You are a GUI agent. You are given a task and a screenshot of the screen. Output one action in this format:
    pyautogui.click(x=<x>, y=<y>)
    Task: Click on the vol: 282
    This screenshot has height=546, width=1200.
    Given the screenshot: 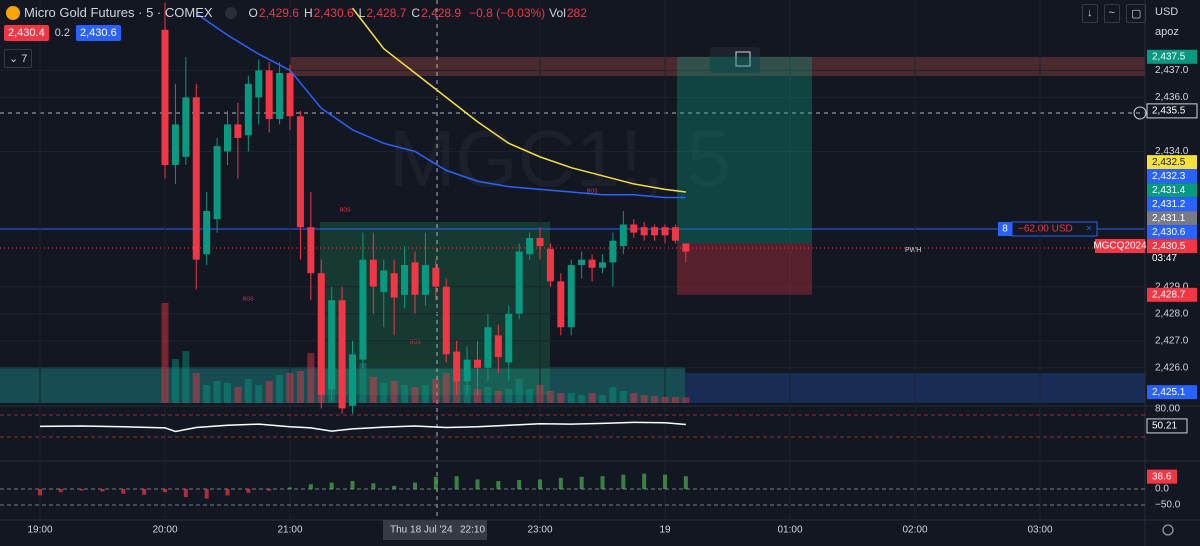 What is the action you would take?
    pyautogui.click(x=576, y=12)
    